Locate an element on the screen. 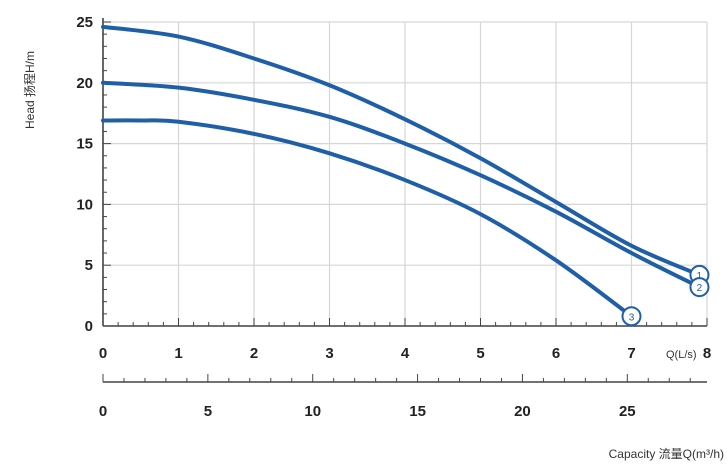 Image resolution: width=727 pixels, height=465 pixels. x-tick-label: 8 is located at coordinates (707, 353).